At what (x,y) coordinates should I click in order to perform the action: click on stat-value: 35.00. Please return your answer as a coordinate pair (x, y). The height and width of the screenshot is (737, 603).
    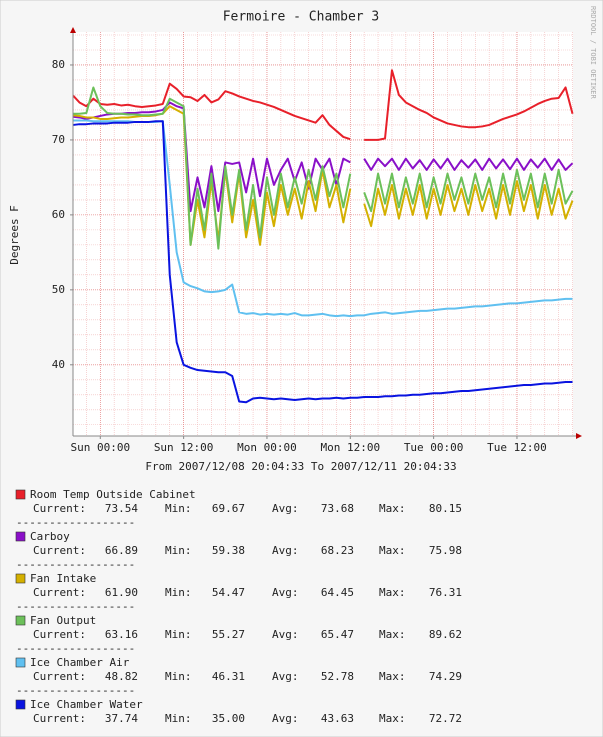
    Looking at the image, I should click on (228, 718).